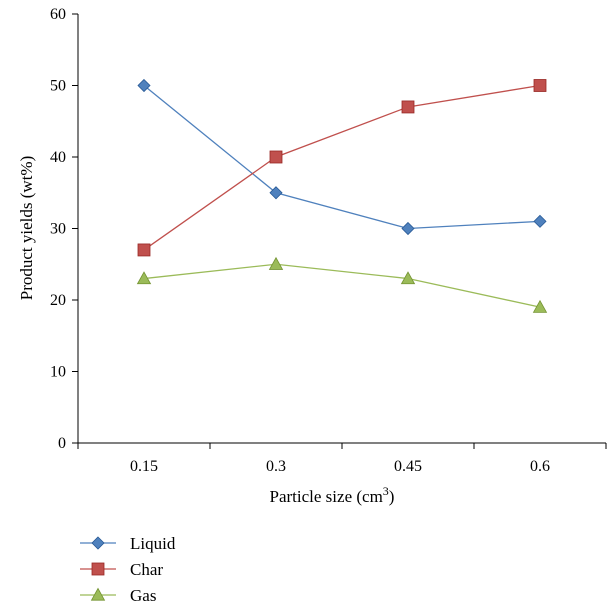 The width and height of the screenshot is (607, 606). Describe the element at coordinates (386, 491) in the screenshot. I see `x-axis-title-superscript: 3` at that location.